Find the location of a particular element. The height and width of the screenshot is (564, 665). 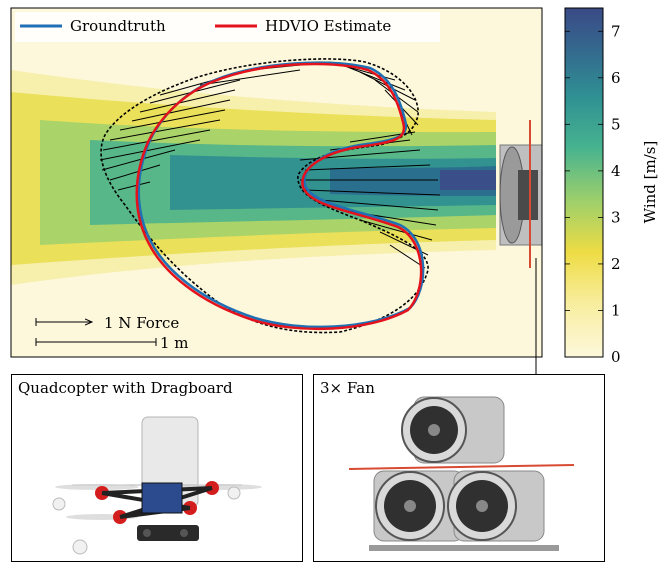

flight-controller is located at coordinates (162, 498).